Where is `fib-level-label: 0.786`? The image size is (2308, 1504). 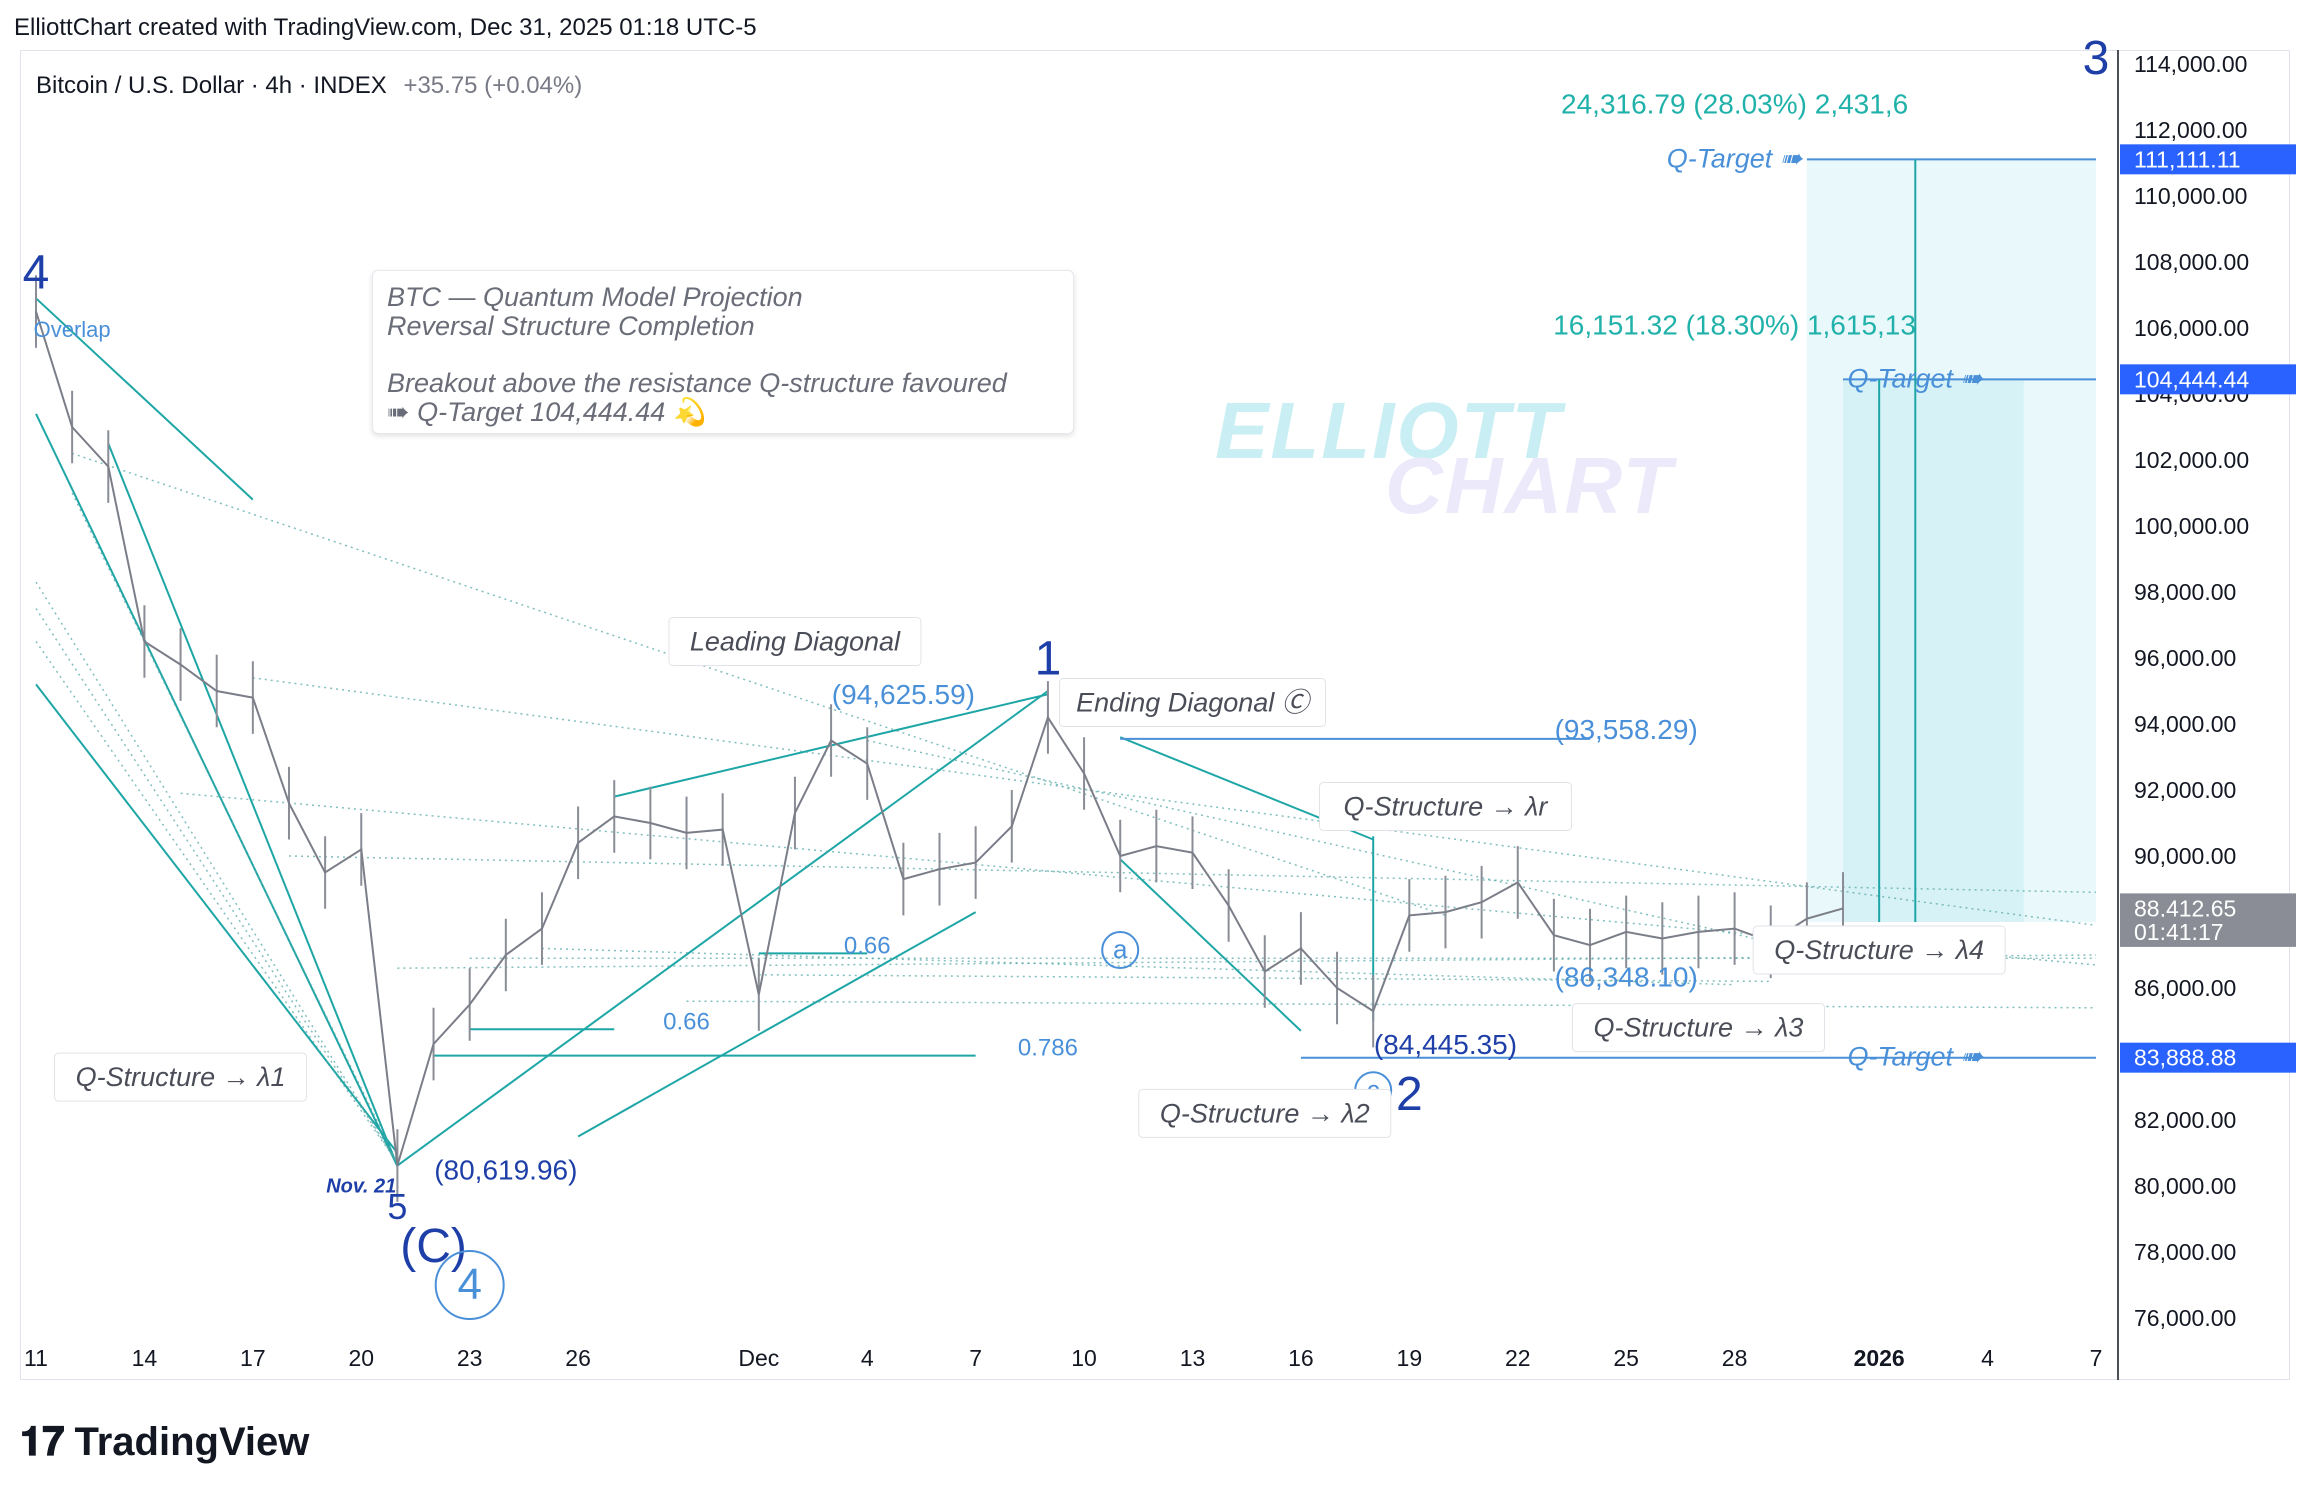
fib-level-label: 0.786 is located at coordinates (1048, 1048).